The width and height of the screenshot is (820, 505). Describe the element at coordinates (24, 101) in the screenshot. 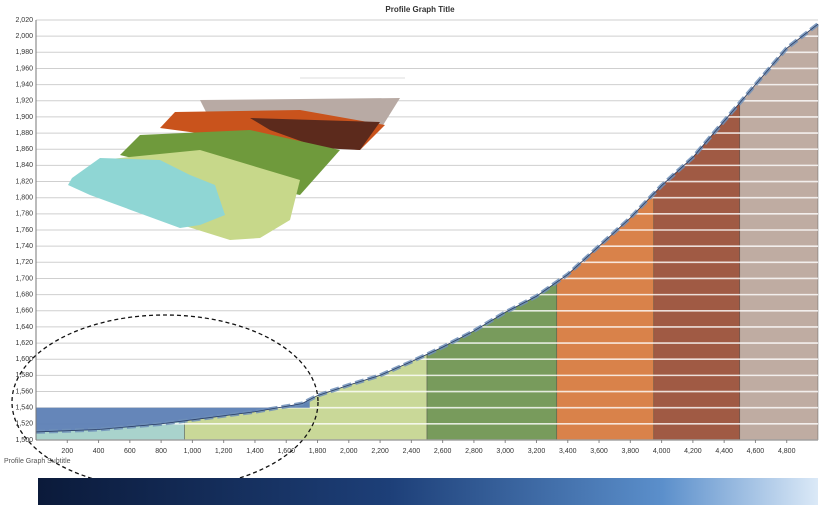

I see `y-tick-label: 1,920` at that location.